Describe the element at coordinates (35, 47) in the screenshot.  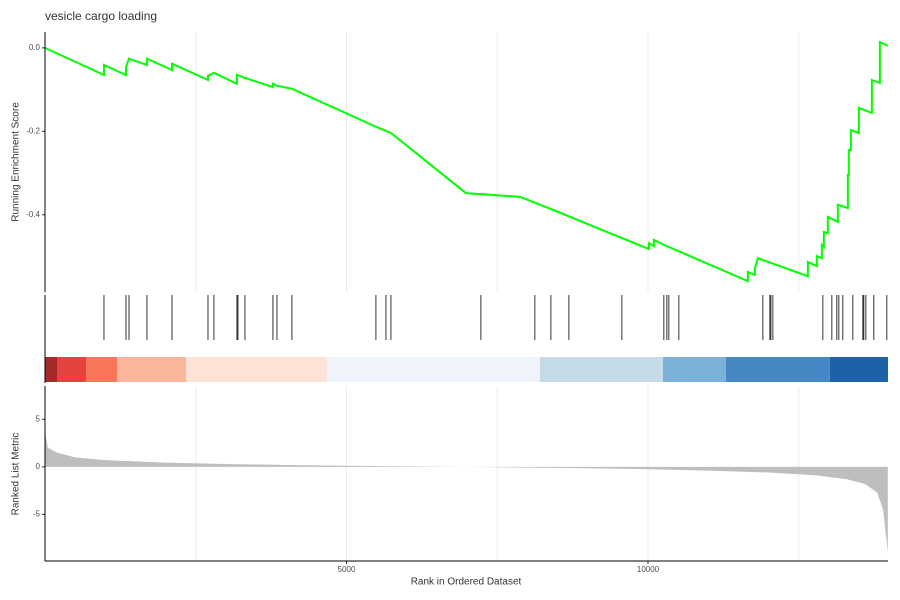
I see `y-tick-label: 0.0` at that location.